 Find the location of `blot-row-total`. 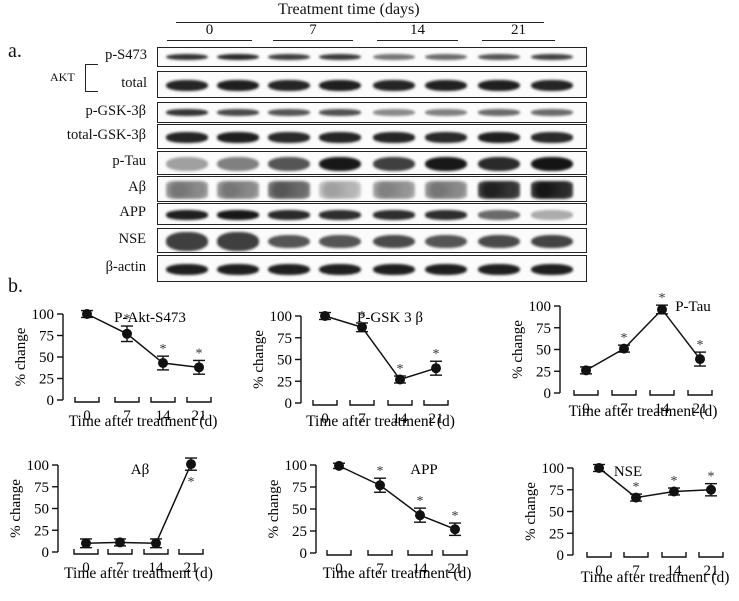

blot-row-total is located at coordinates (372, 84).